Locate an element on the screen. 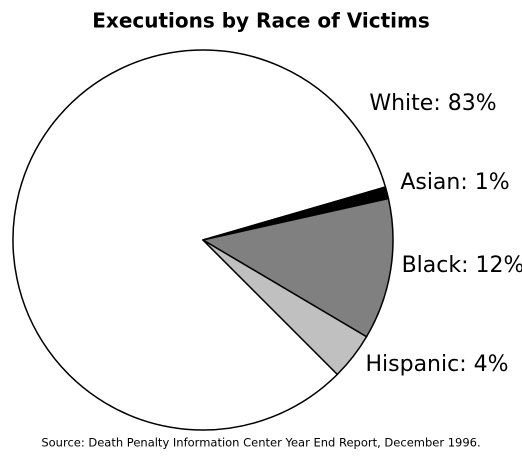  chart-title: Executions by Race of Victims is located at coordinates (260, 21).